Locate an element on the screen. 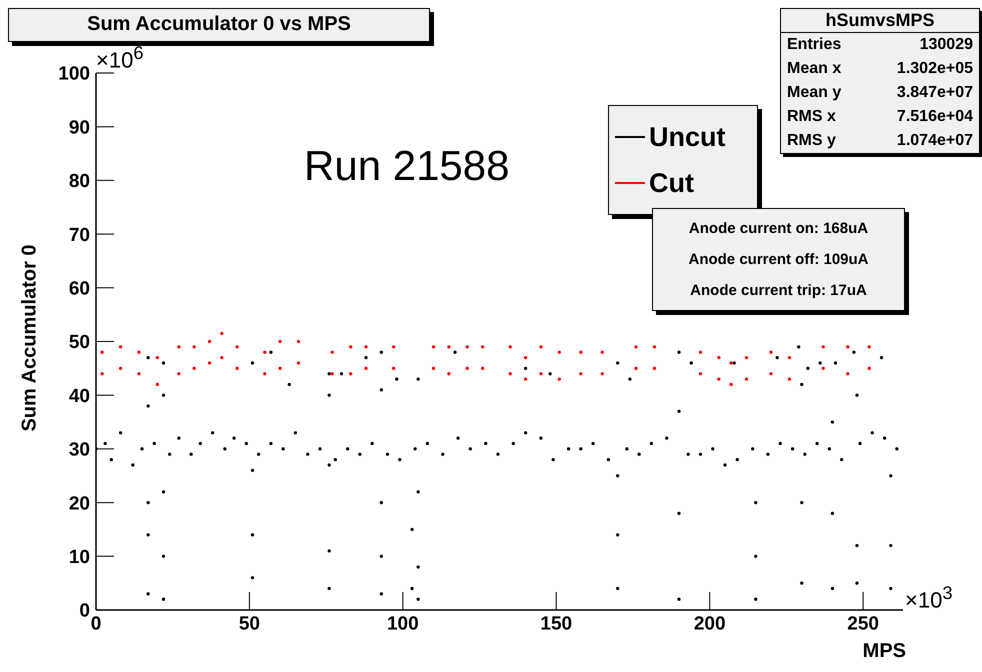 The height and width of the screenshot is (672, 982). y-tick-label: 30 is located at coordinates (79, 450).